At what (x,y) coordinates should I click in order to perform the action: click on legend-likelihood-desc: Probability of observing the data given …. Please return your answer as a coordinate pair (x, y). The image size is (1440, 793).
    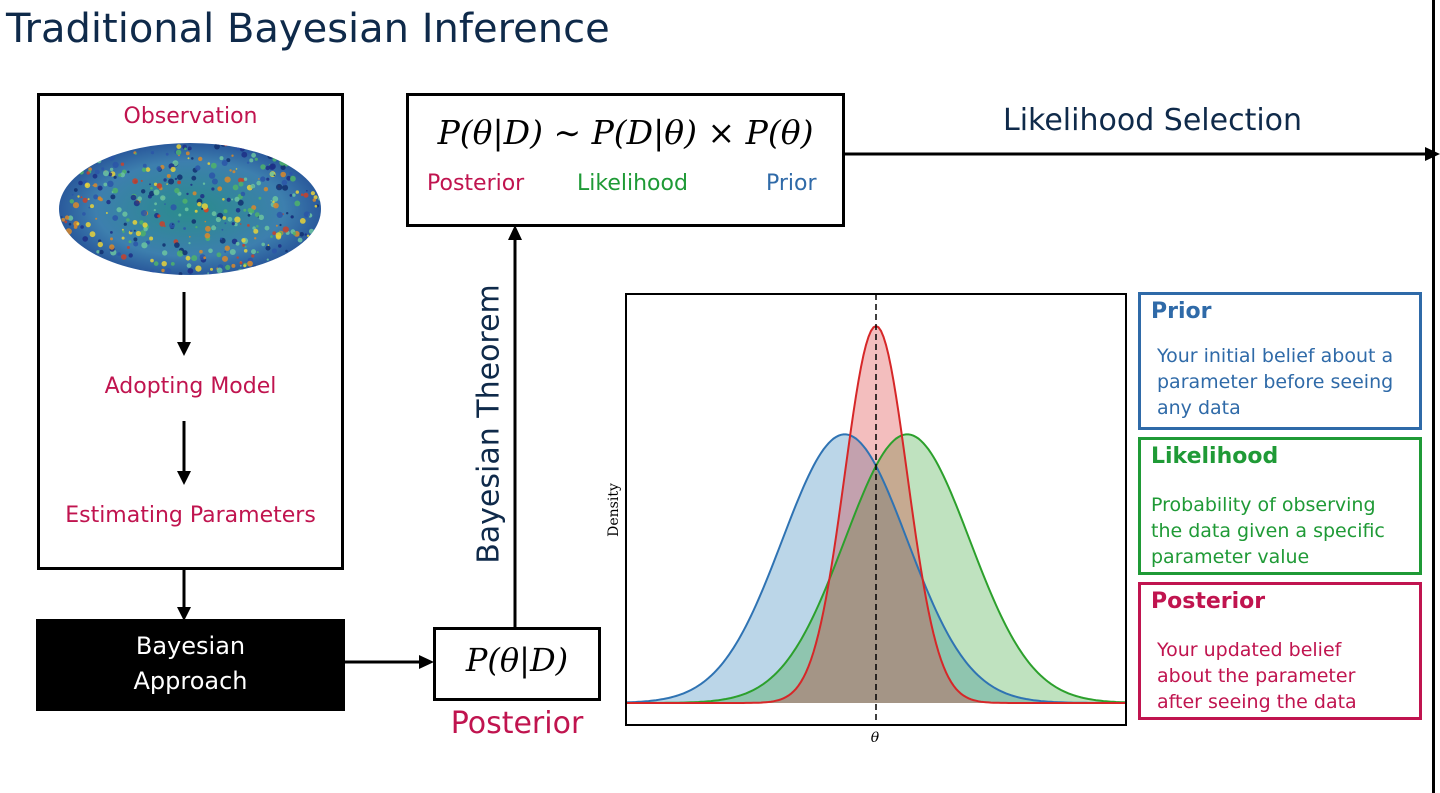
    Looking at the image, I should click on (1268, 531).